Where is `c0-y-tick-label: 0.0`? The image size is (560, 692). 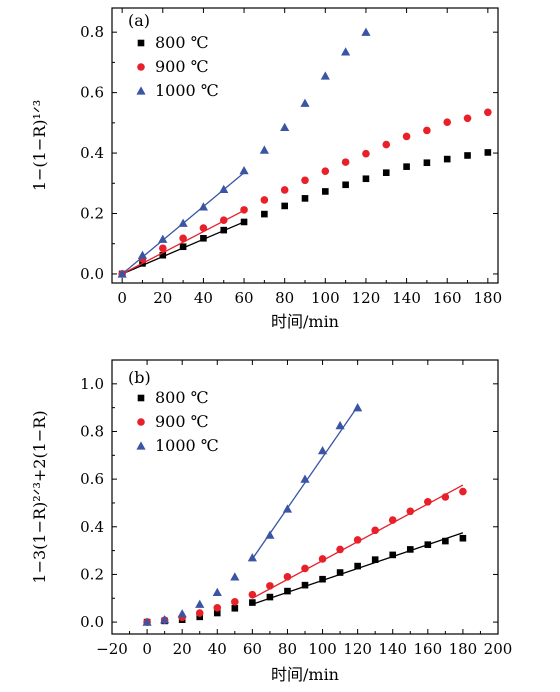 c0-y-tick-label: 0.0 is located at coordinates (92, 274).